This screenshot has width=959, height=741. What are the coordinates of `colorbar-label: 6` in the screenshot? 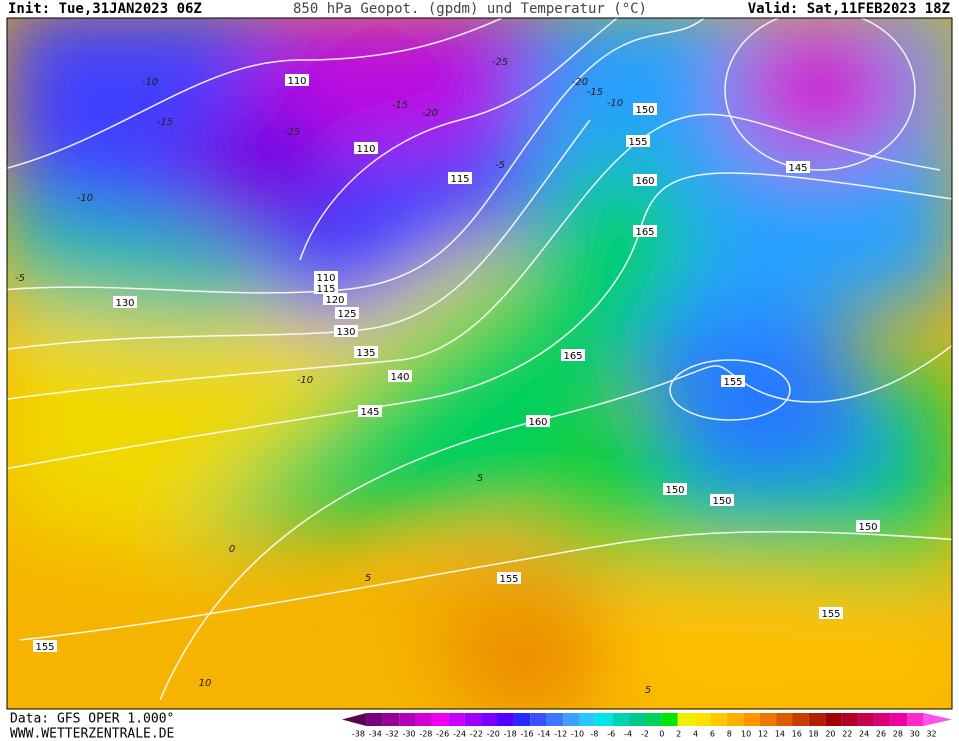 It's located at (712, 734).